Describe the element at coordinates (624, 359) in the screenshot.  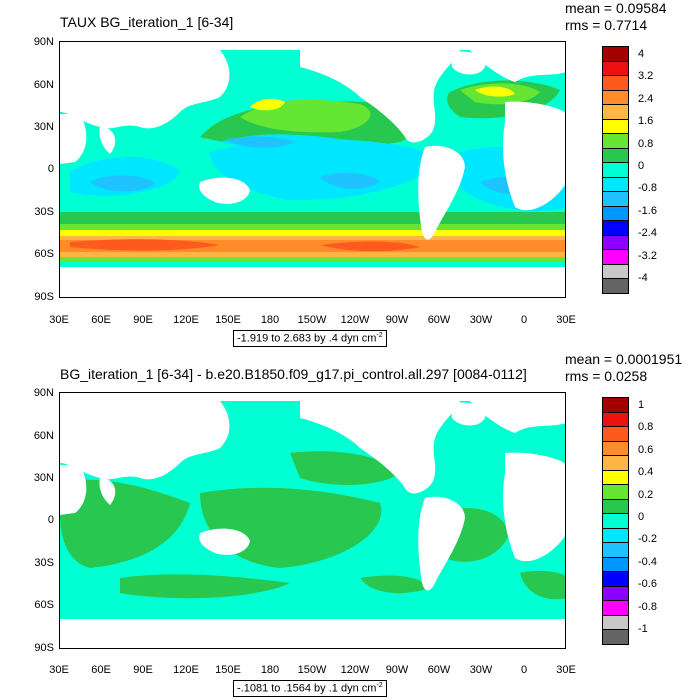
I see `panel2-mean: mean = 0.0001951` at that location.